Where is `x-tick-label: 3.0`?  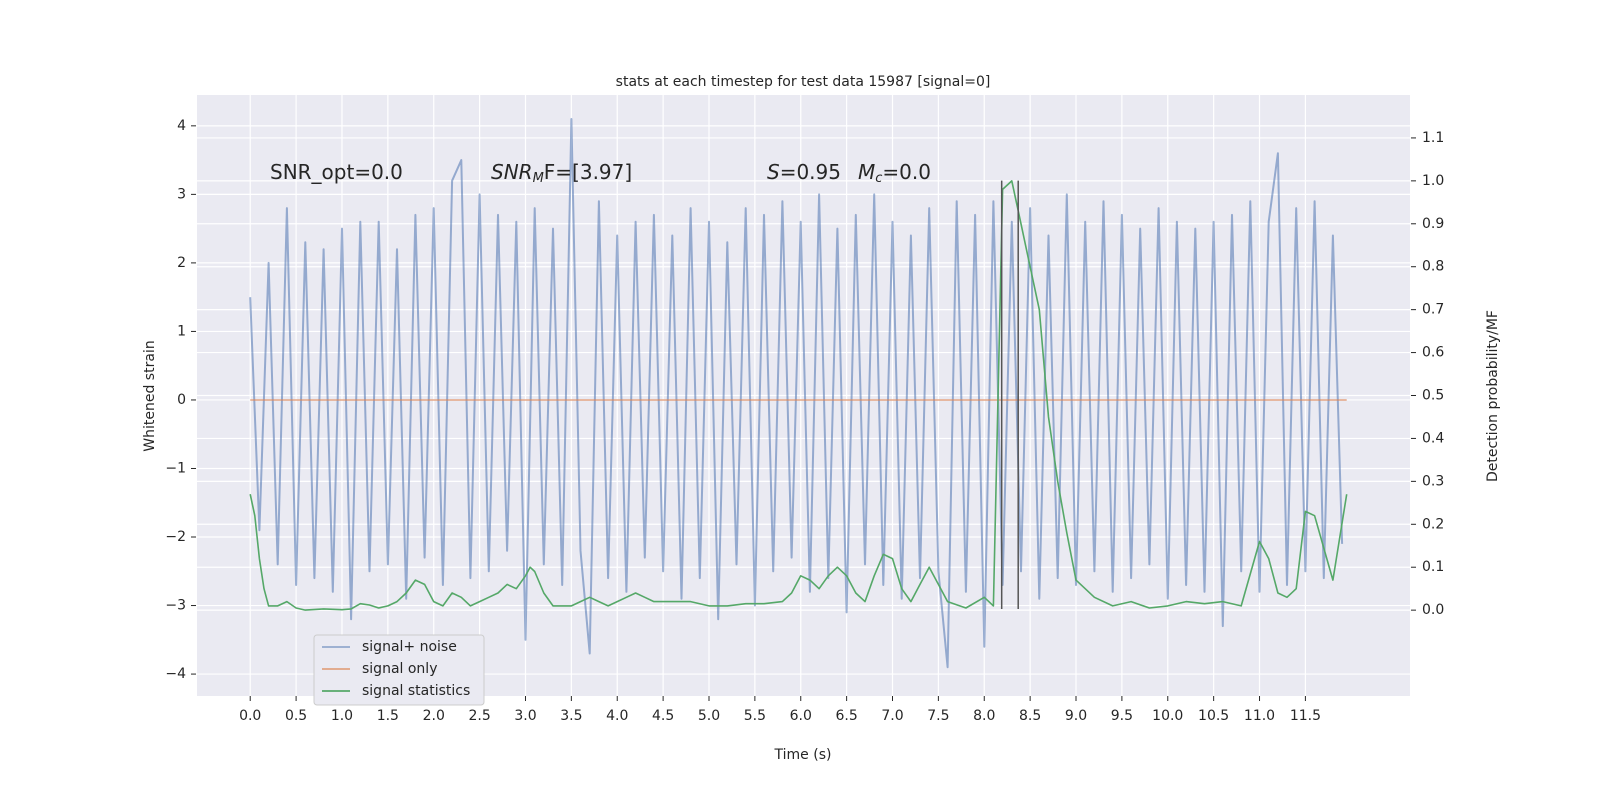 x-tick-label: 3.0 is located at coordinates (525, 716).